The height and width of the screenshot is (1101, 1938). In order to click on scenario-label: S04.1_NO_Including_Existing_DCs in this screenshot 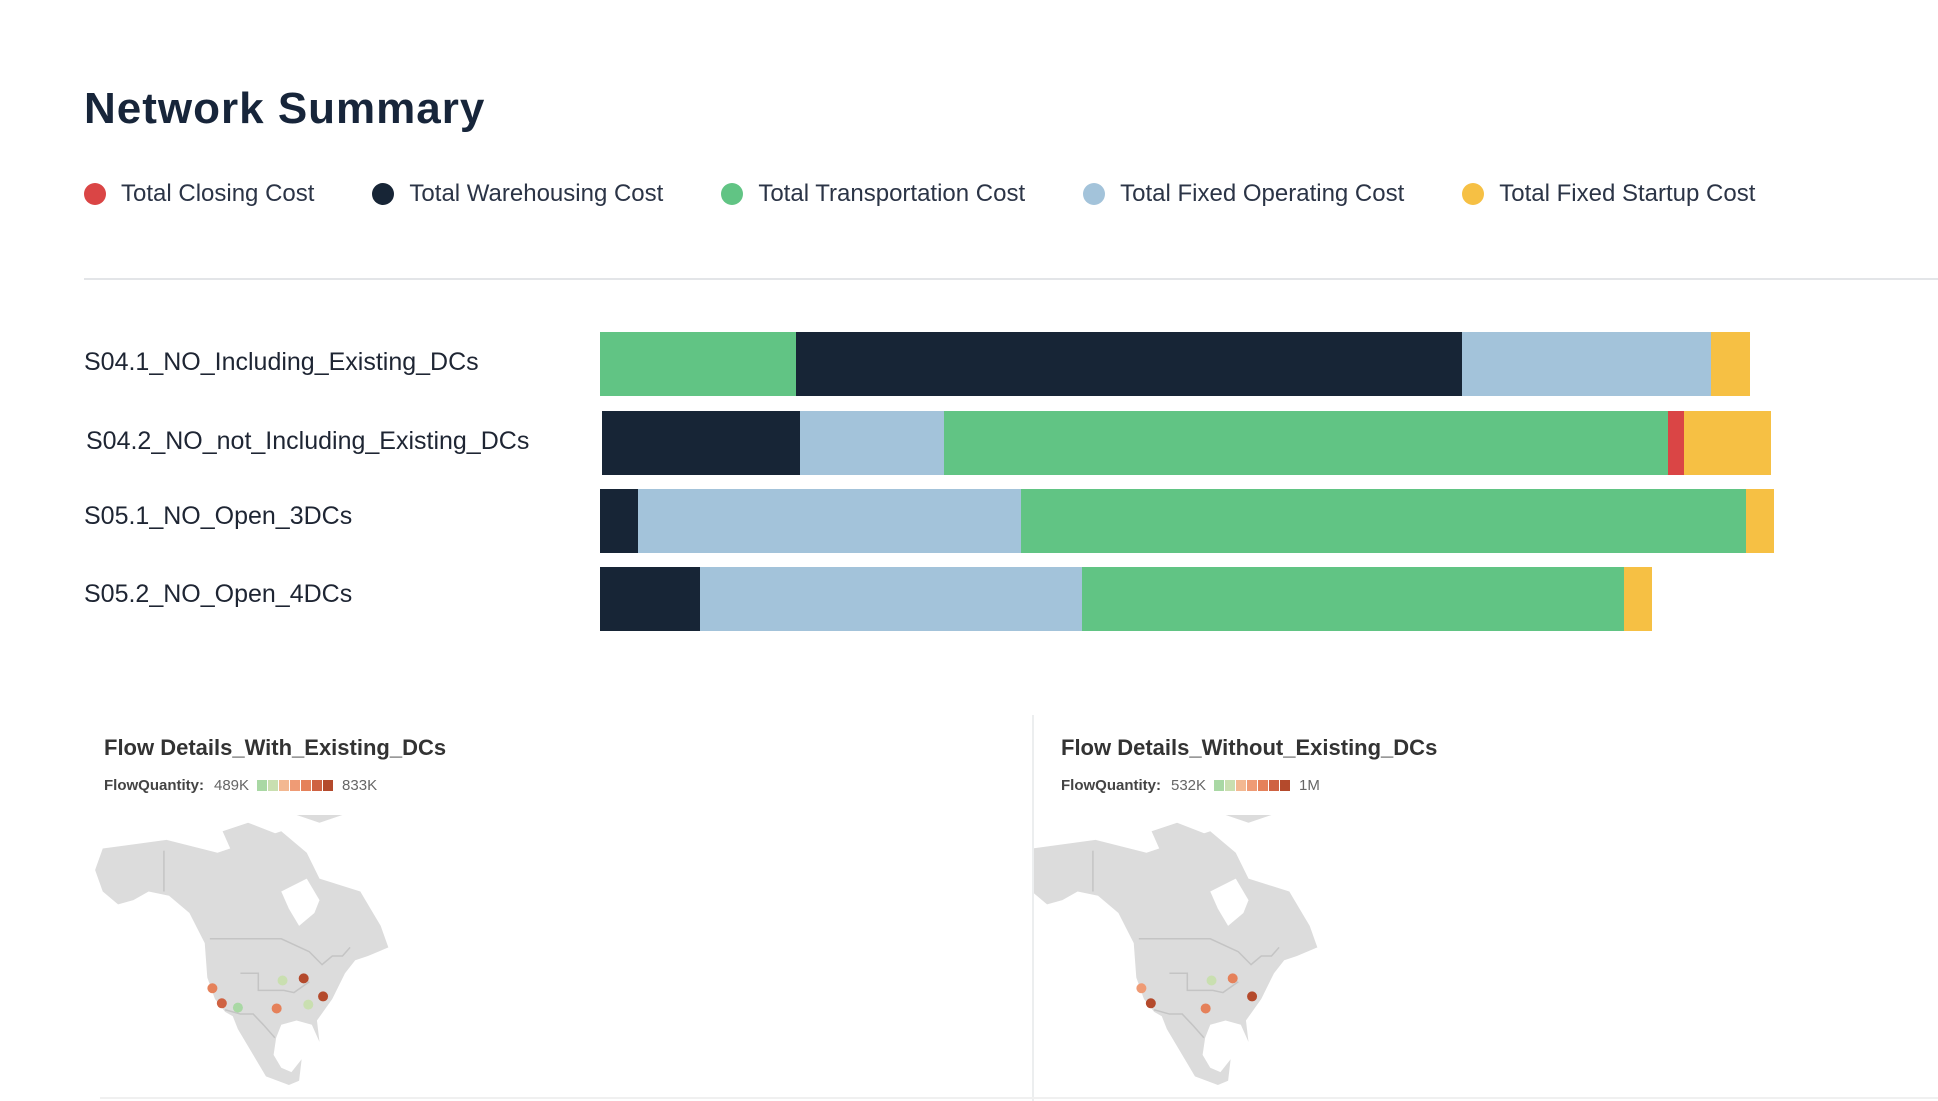, I will do `click(281, 362)`.